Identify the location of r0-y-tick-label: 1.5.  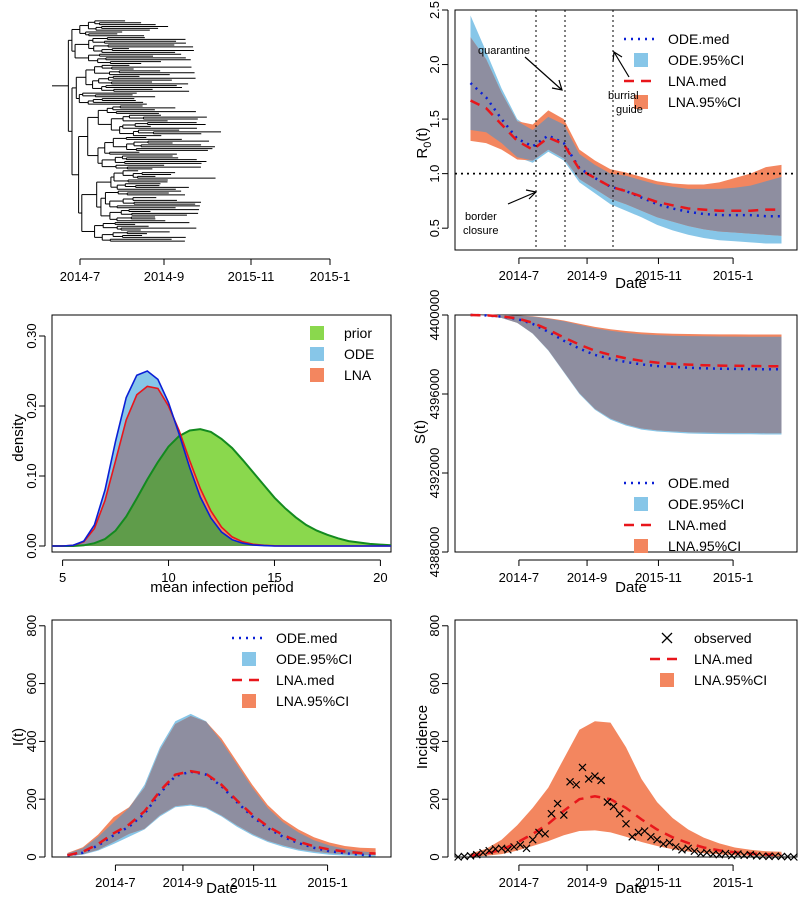
(434, 119).